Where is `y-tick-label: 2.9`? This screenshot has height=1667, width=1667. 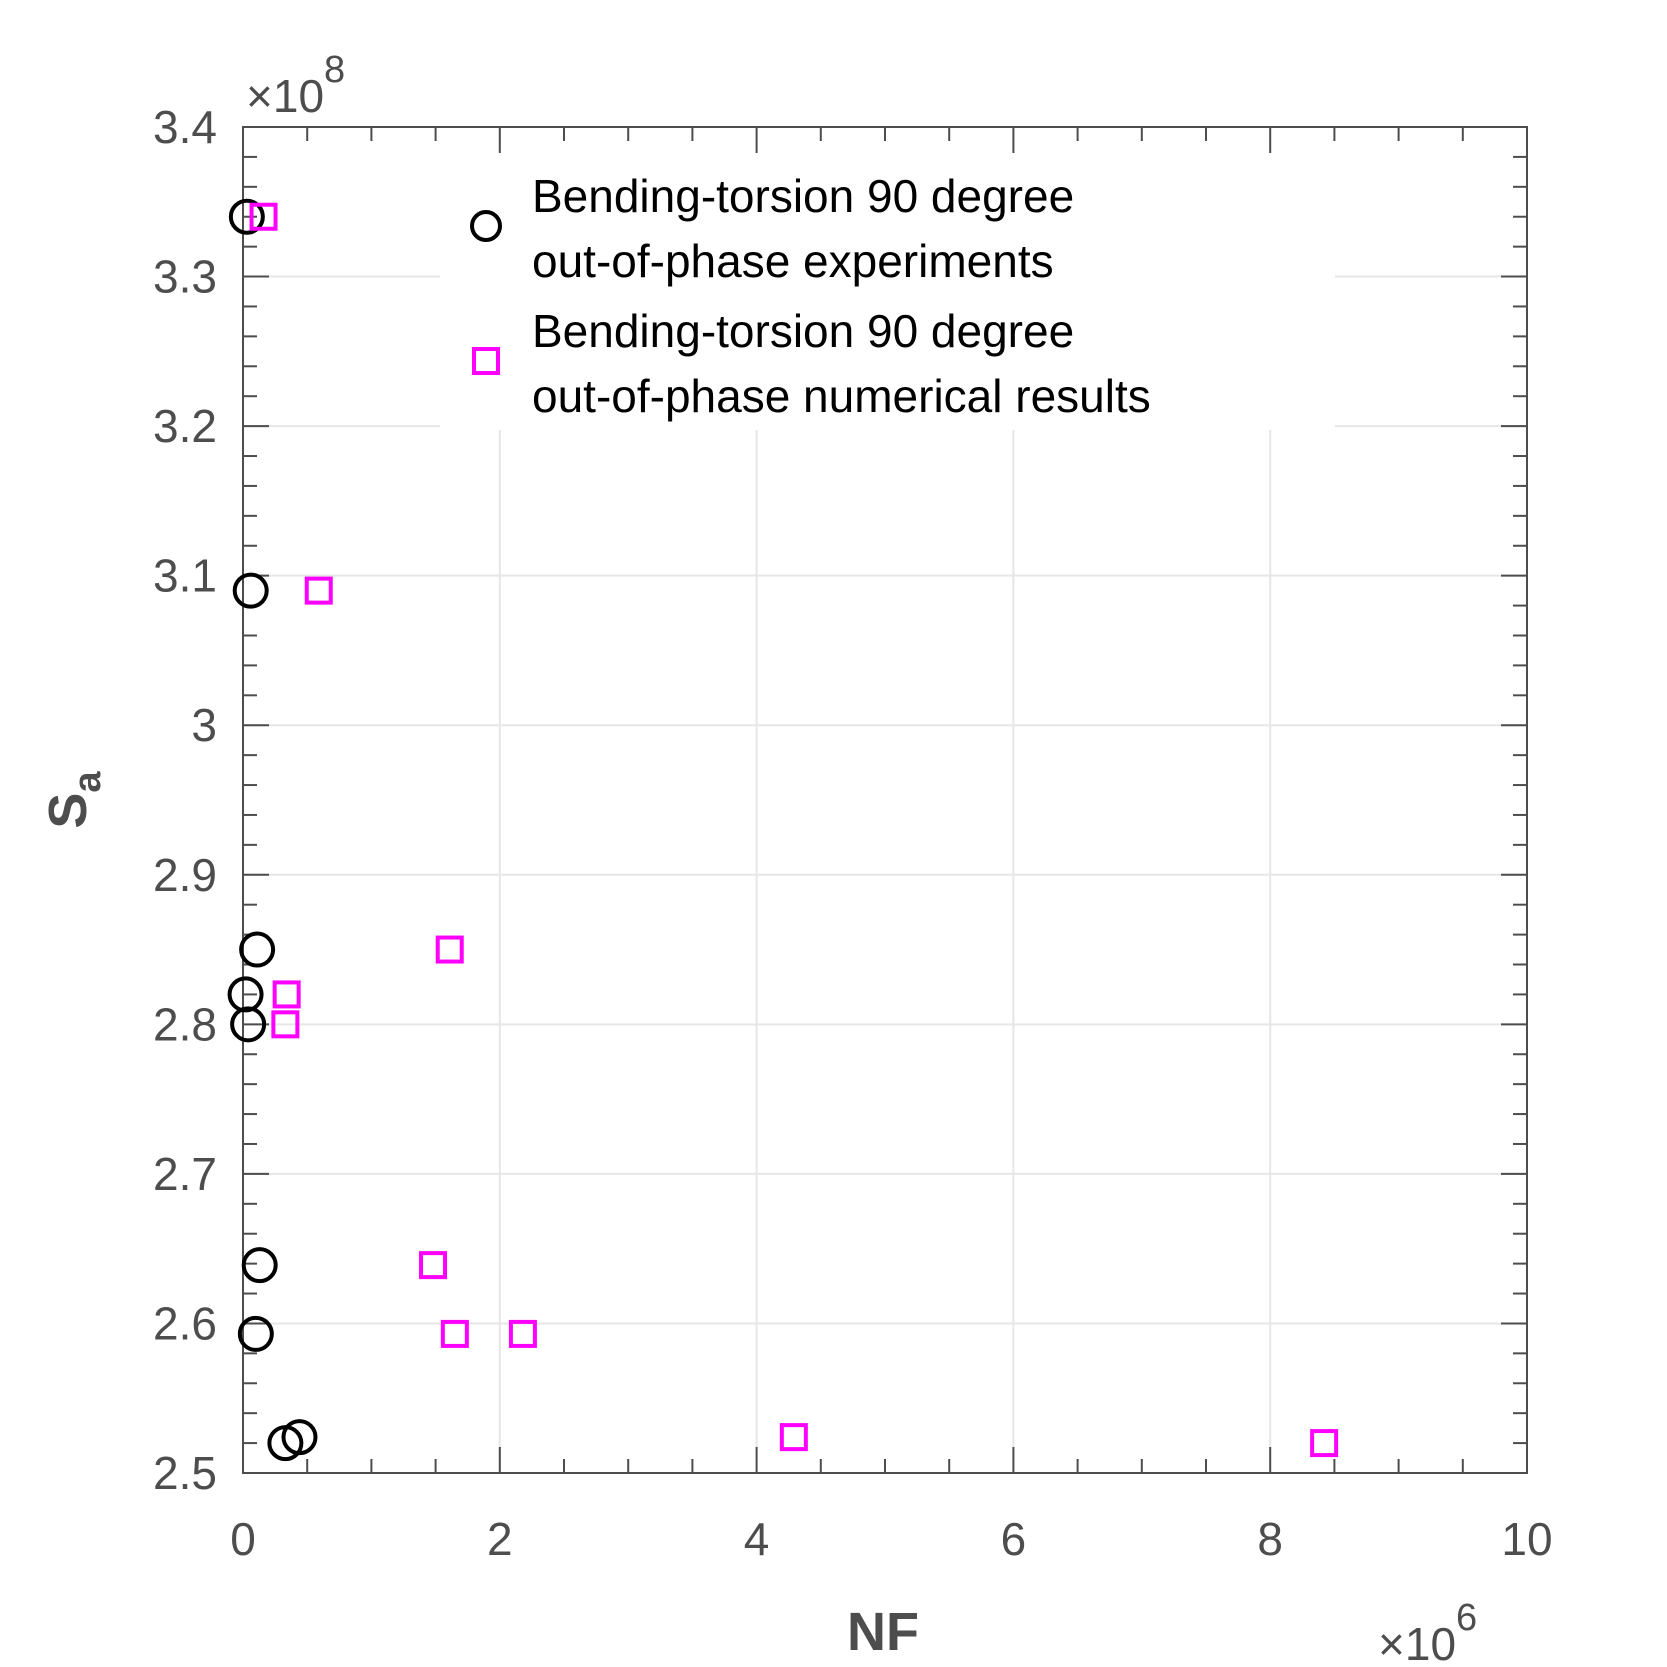
y-tick-label: 2.9 is located at coordinates (185, 875).